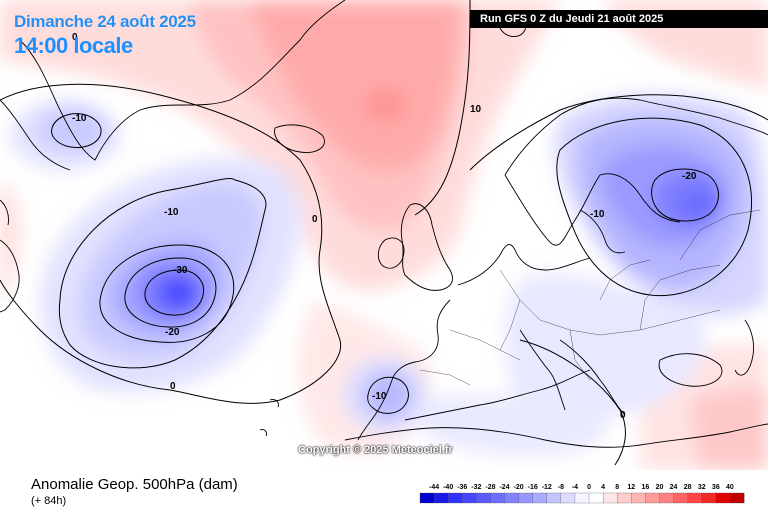 This screenshot has width=768, height=512. What do you see at coordinates (619, 19) in the screenshot?
I see `run-info-banner: Run GFS 0 Z du Jeudi 21 août 2025` at bounding box center [619, 19].